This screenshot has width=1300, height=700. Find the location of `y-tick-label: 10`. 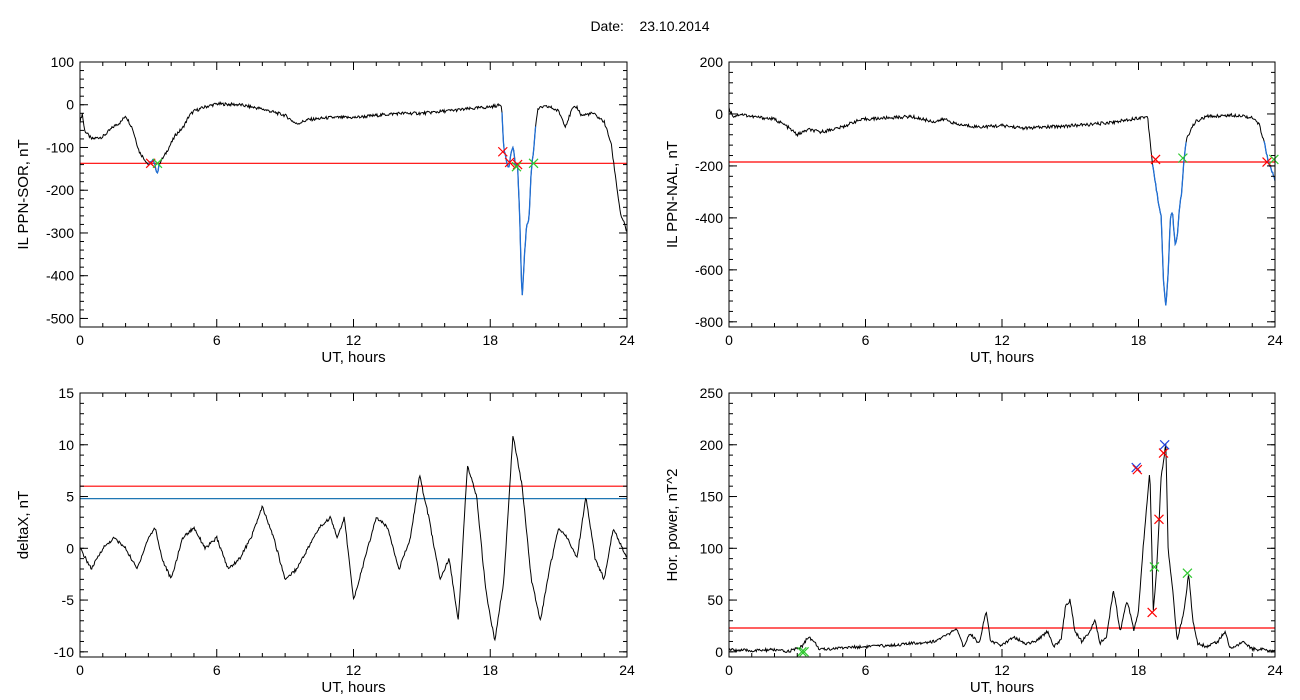

y-tick-label: 10 is located at coordinates (66, 445).